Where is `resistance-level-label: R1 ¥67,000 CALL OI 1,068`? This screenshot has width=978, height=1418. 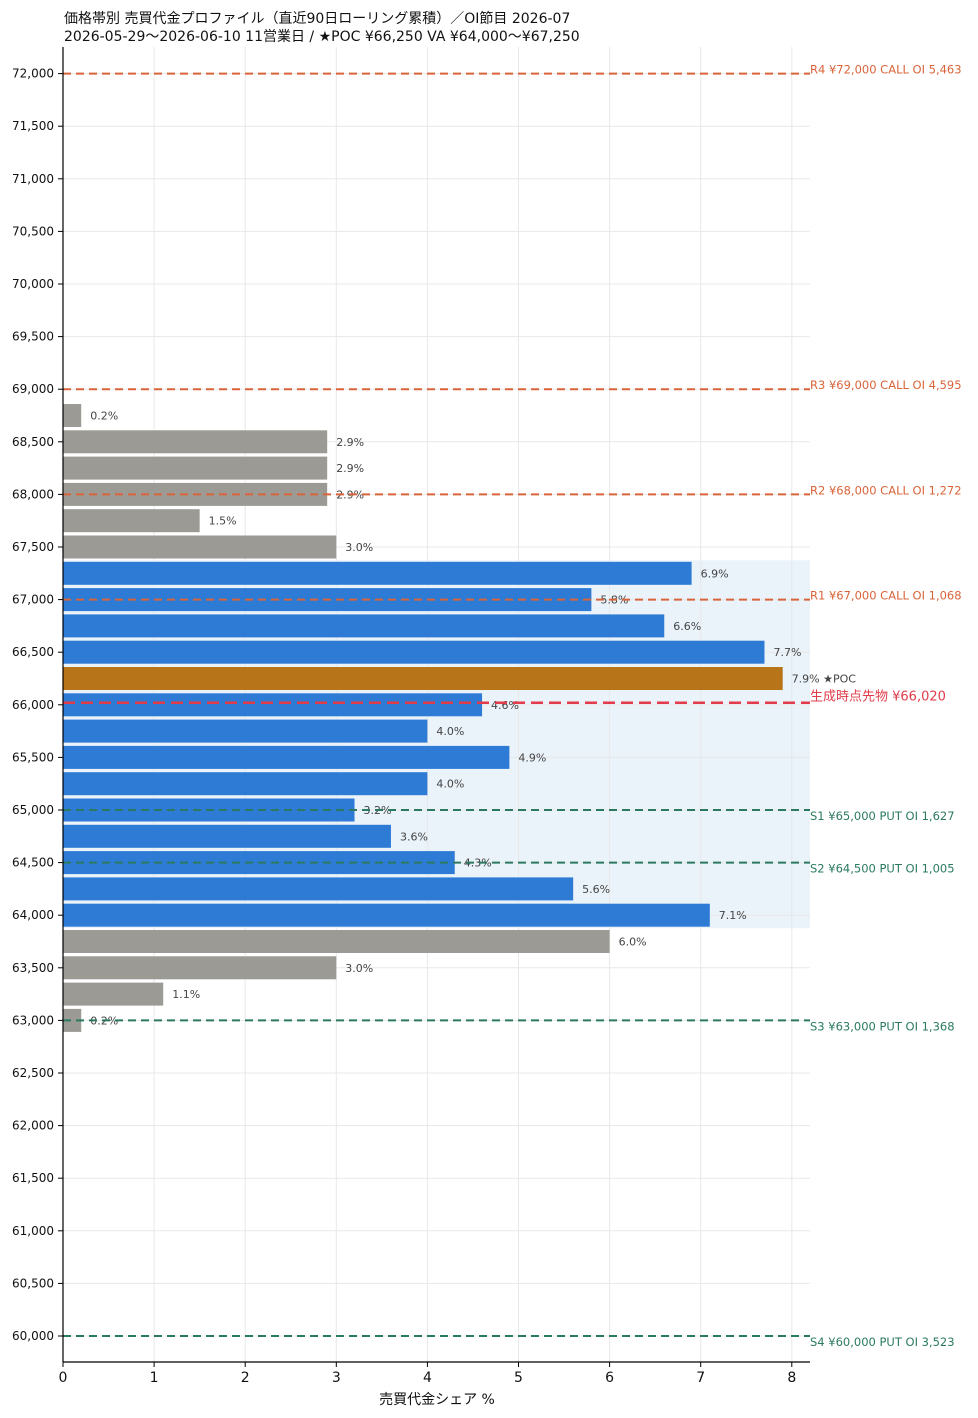 resistance-level-label: R1 ¥67,000 CALL OI 1,068 is located at coordinates (886, 596).